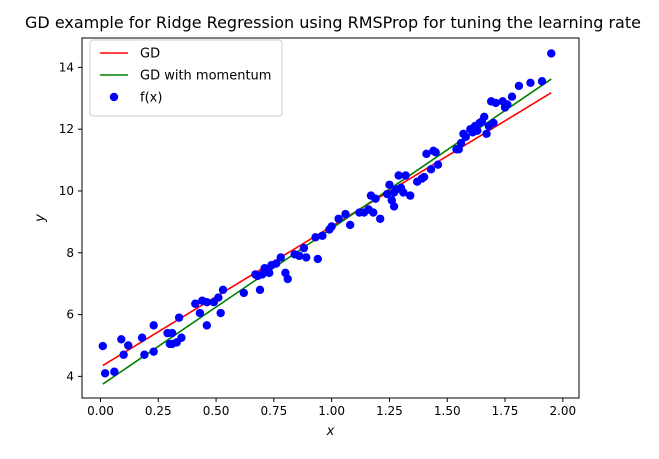 Image resolution: width=659 pixels, height=459 pixels. I want to click on x-tick-label: 0.50, so click(216, 411).